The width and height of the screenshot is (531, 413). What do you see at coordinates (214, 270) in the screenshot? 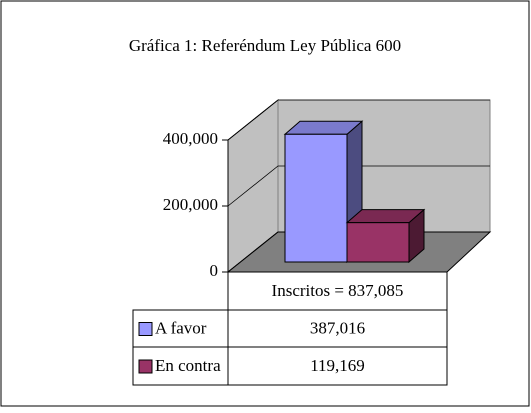
I see `y-tick-label: 0` at bounding box center [214, 270].